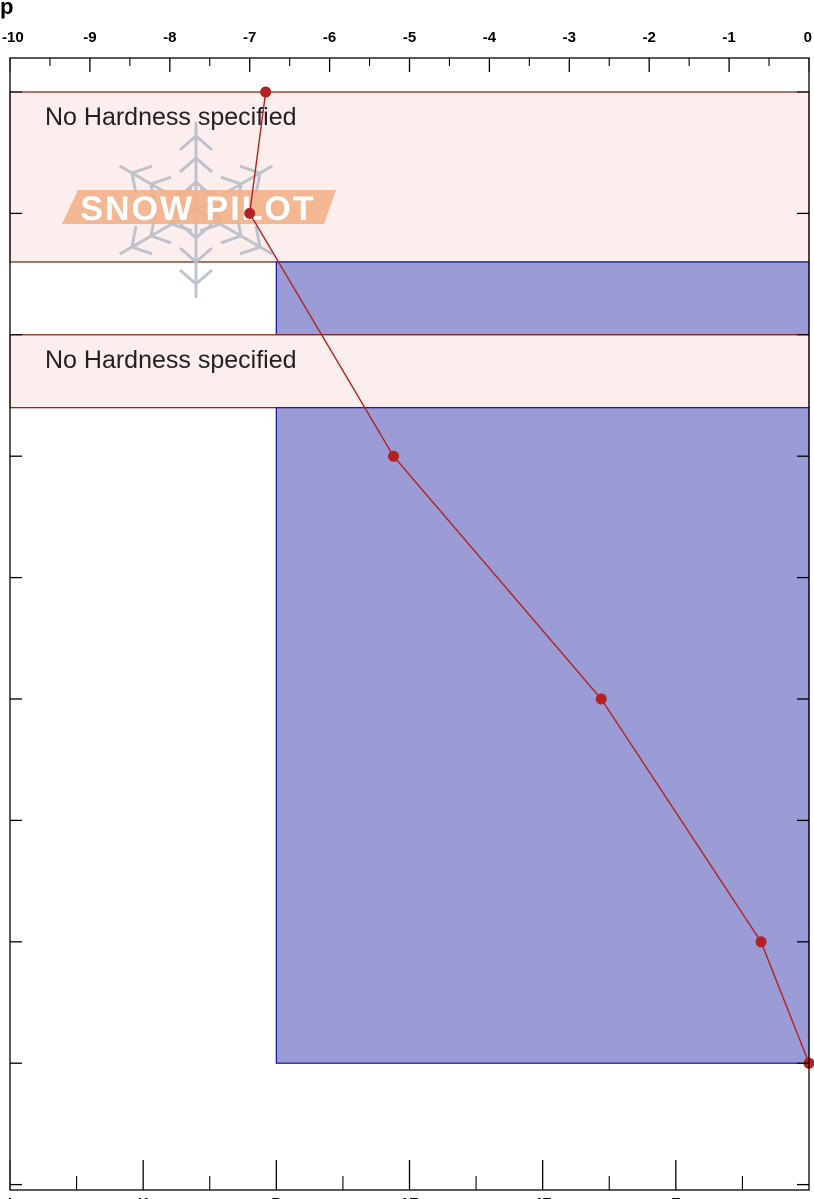 The width and height of the screenshot is (814, 1199). Describe the element at coordinates (375, 1179) in the screenshot. I see `hardness-axis-bottom: I K P 1F 4F F` at that location.